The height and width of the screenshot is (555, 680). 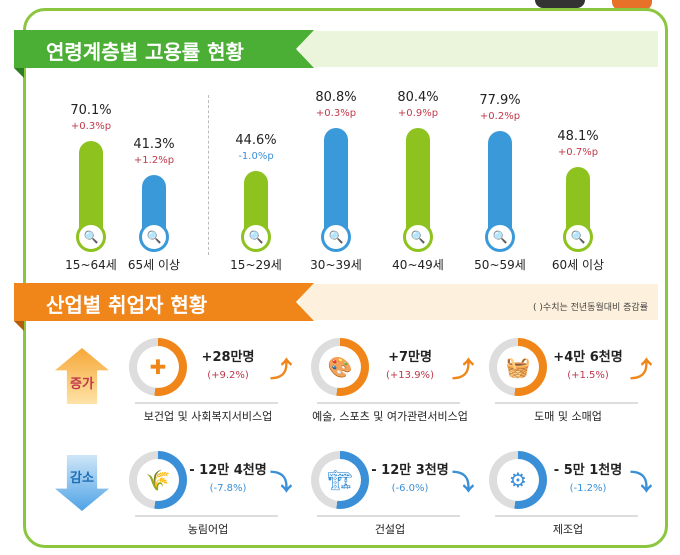 What do you see at coordinates (256, 265) in the screenshot?
I see `age-group-label: 15~29세` at bounding box center [256, 265].